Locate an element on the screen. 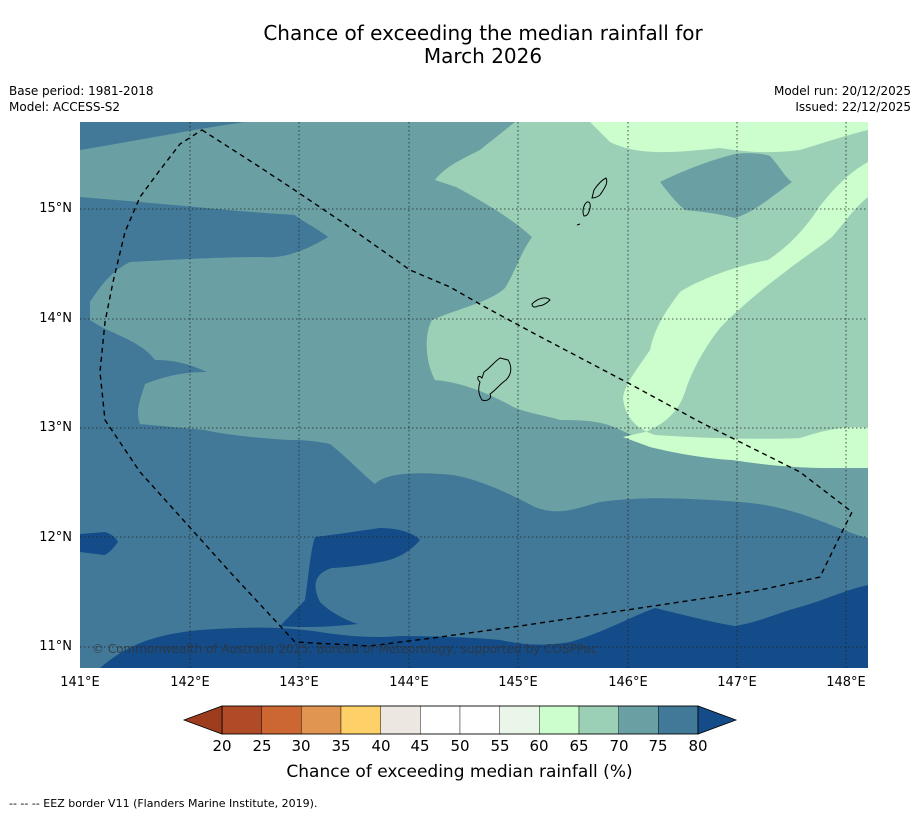 Image resolution: width=919 pixels, height=816 pixels. colorbar-tick-50: 50 is located at coordinates (460, 746).